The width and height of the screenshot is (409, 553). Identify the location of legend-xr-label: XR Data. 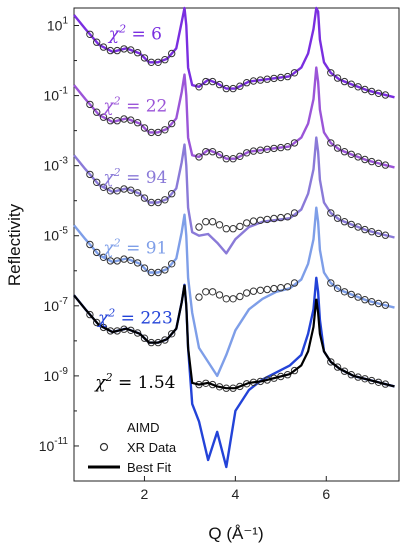
(152, 447).